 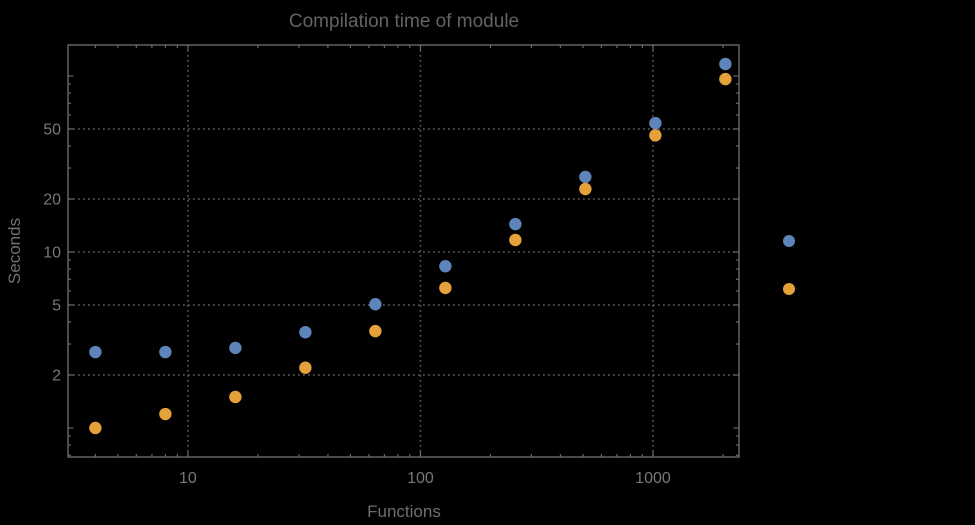 I want to click on y-axis-label: Seconds, so click(x=14, y=251).